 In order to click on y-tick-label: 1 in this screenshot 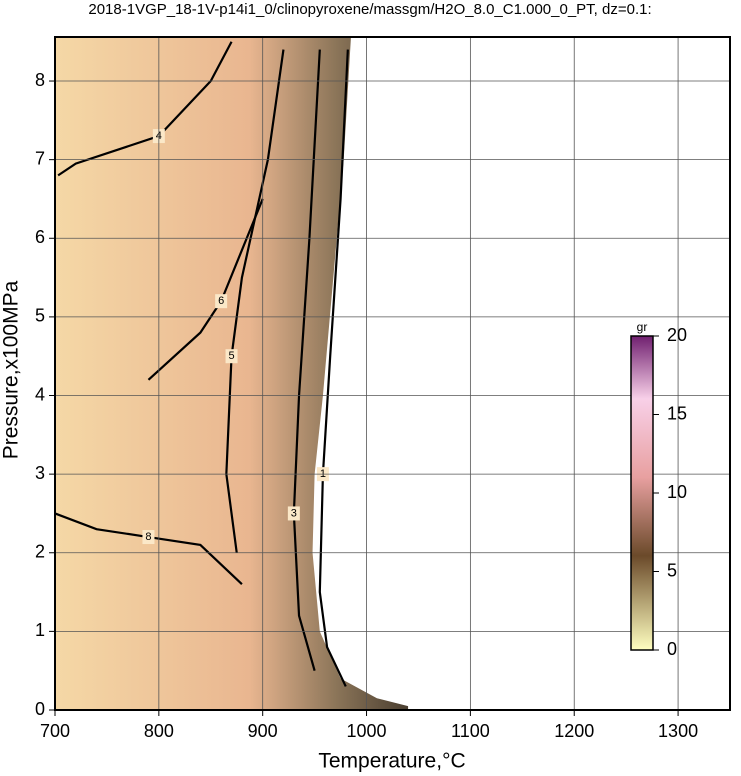, I will do `click(40, 630)`.